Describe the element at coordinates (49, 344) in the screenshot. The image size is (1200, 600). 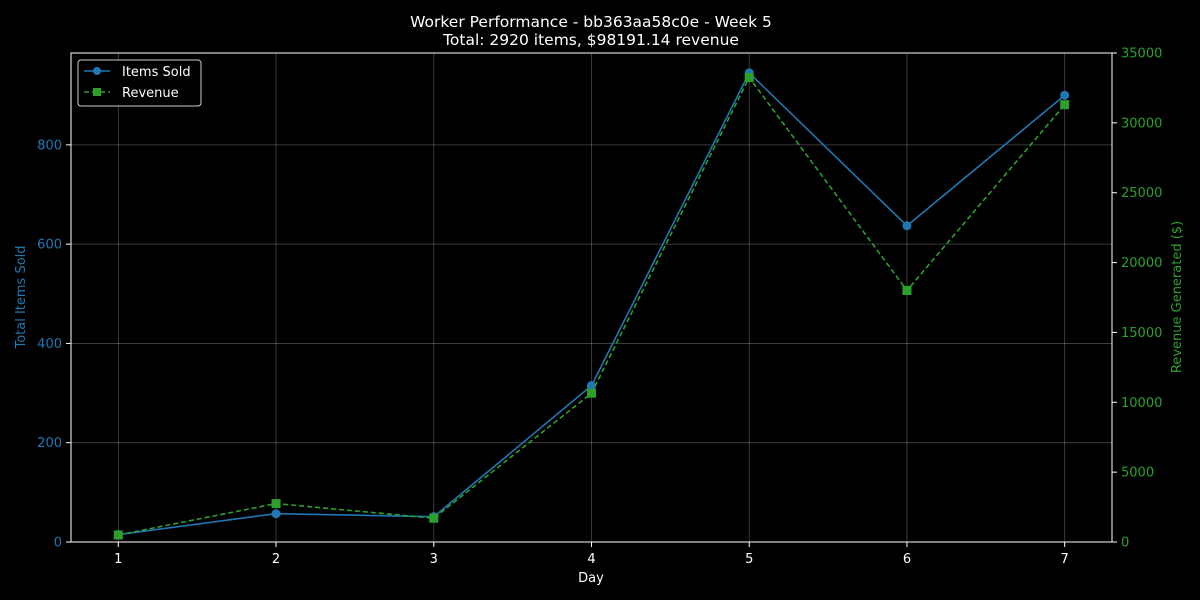
I see `y-left-tick-label: 400` at that location.